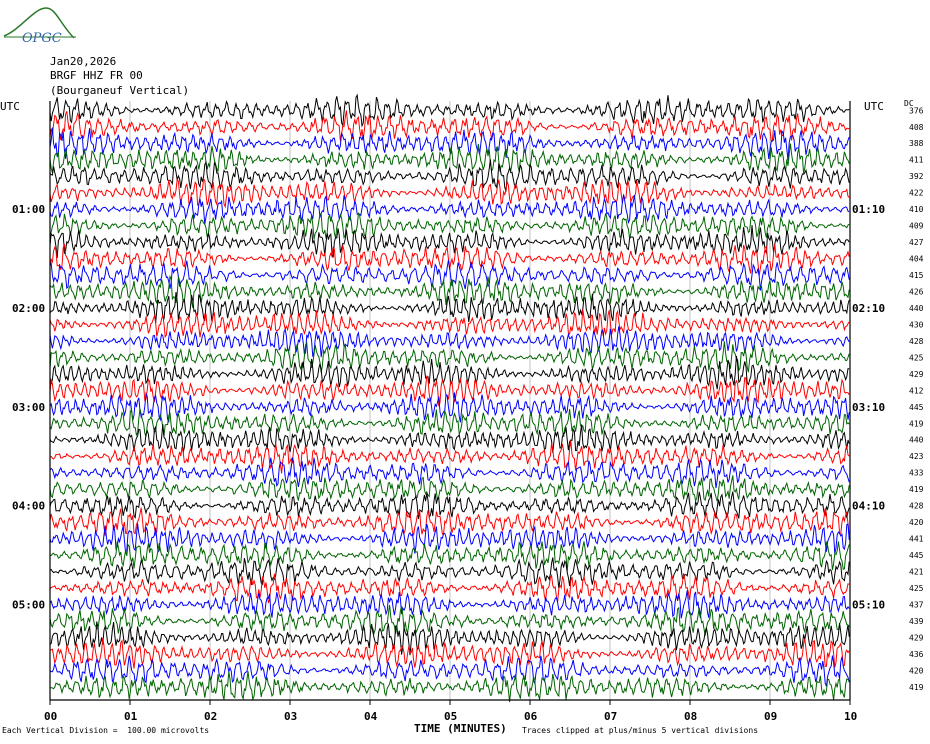 This screenshot has height=744, width=930. What do you see at coordinates (916, 275) in the screenshot?
I see `dc-offset-label: 415` at bounding box center [916, 275].